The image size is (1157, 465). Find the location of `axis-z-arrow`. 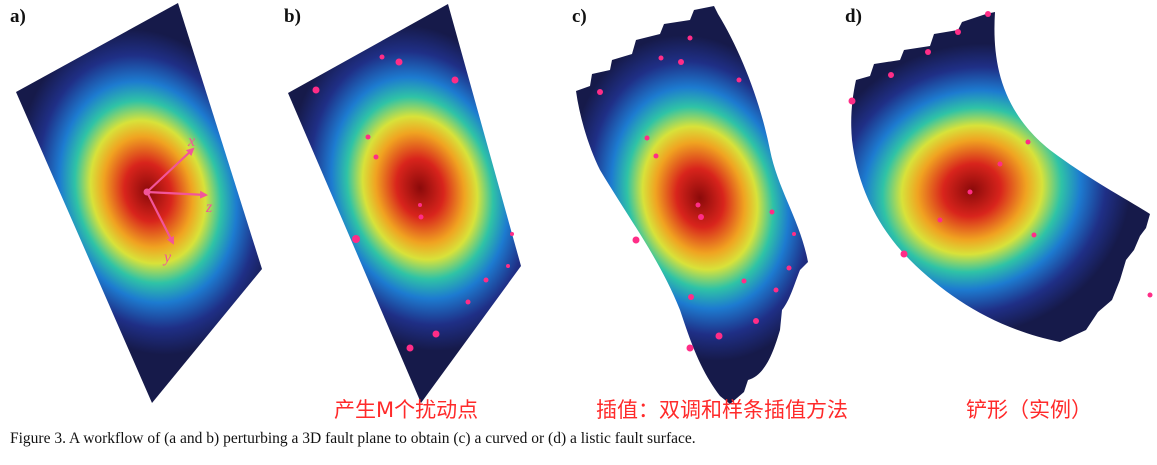

axis-z-arrow is located at coordinates (177, 194).